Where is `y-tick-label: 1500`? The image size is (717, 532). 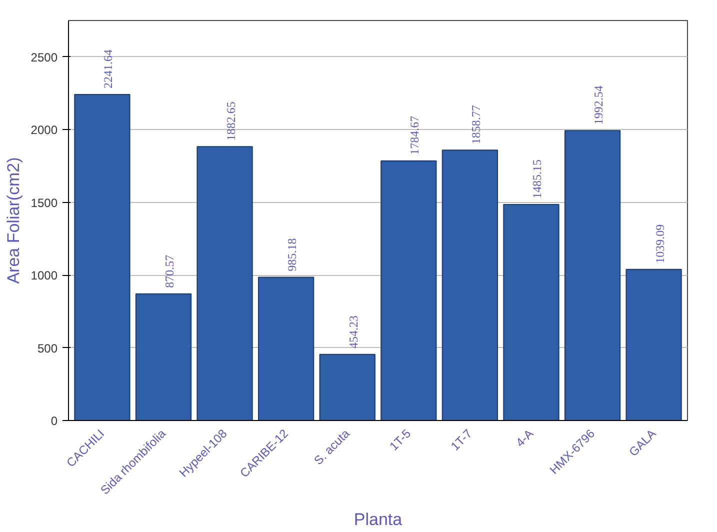 y-tick-label: 1500 is located at coordinates (44, 203).